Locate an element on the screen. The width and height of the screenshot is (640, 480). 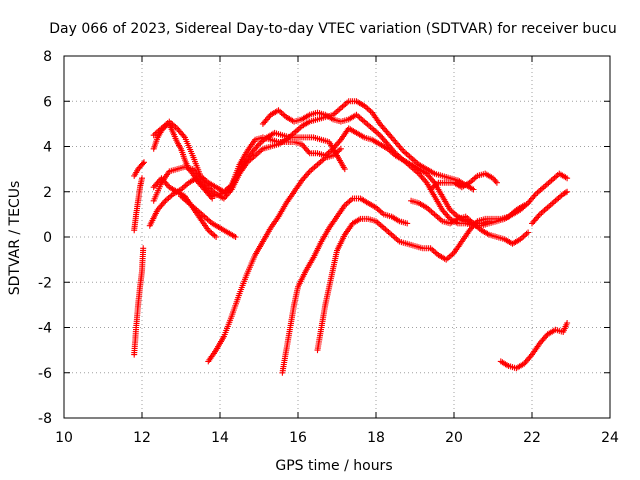
x-tick-label: 12 is located at coordinates (142, 438).